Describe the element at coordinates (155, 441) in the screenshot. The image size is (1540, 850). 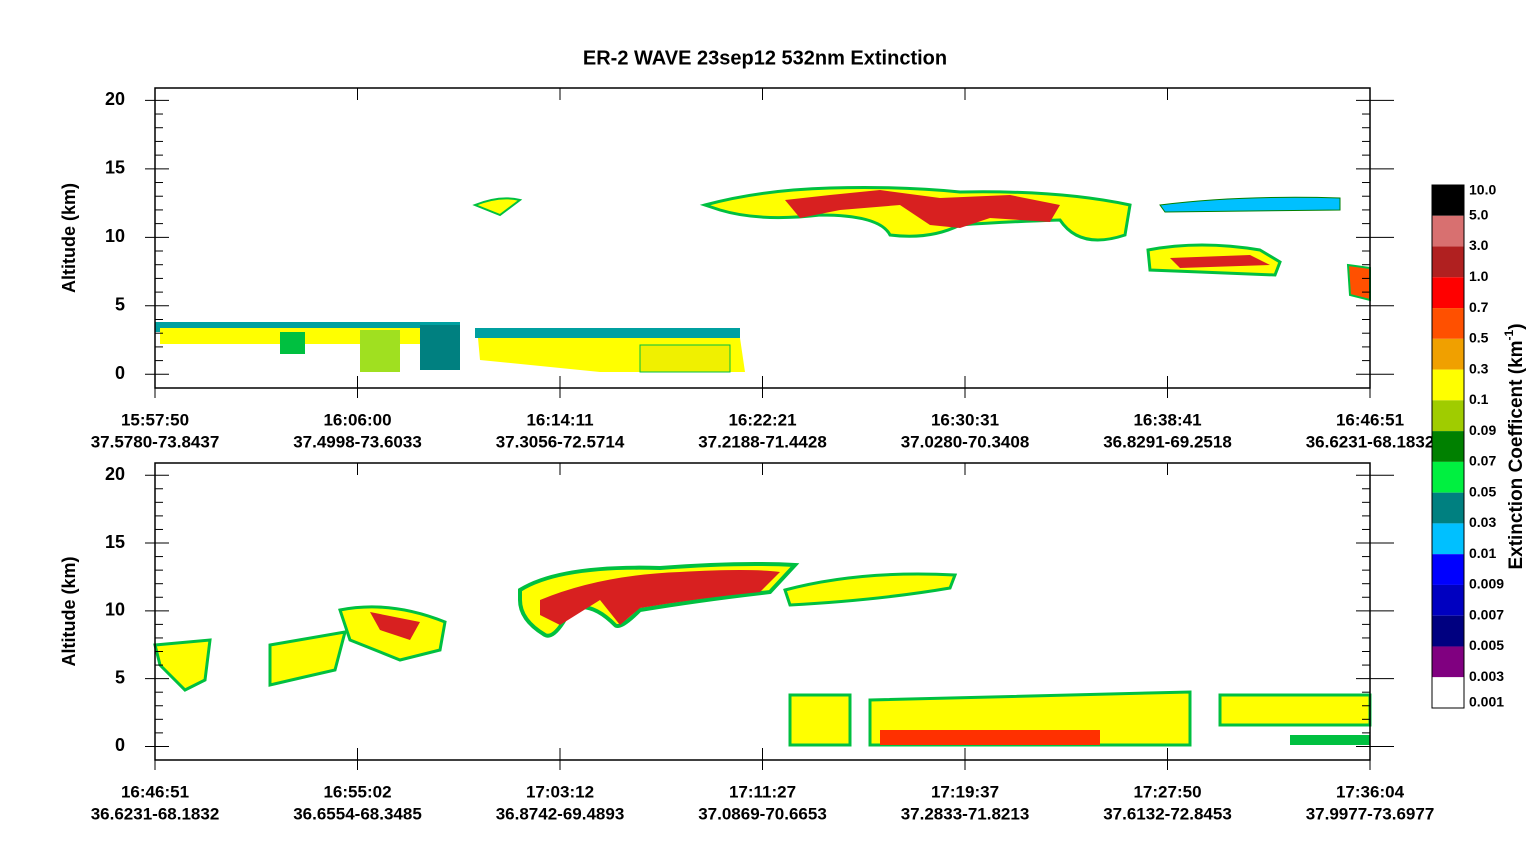
I see `x-location-label: 37.5780-73.8437` at that location.